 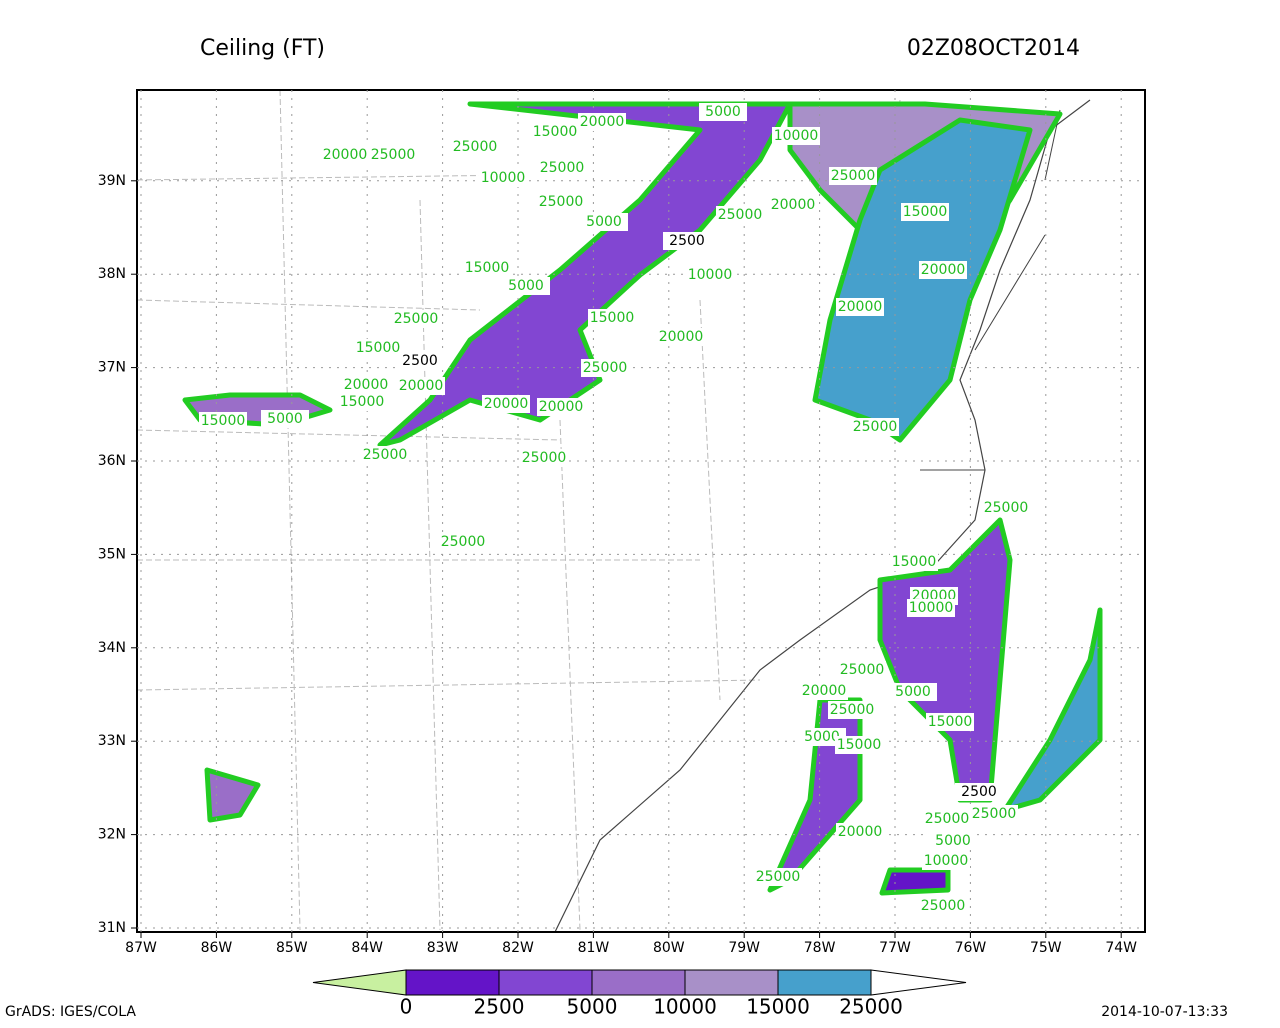 What do you see at coordinates (292, 948) in the screenshot?
I see `lon-tick-label: 85W` at bounding box center [292, 948].